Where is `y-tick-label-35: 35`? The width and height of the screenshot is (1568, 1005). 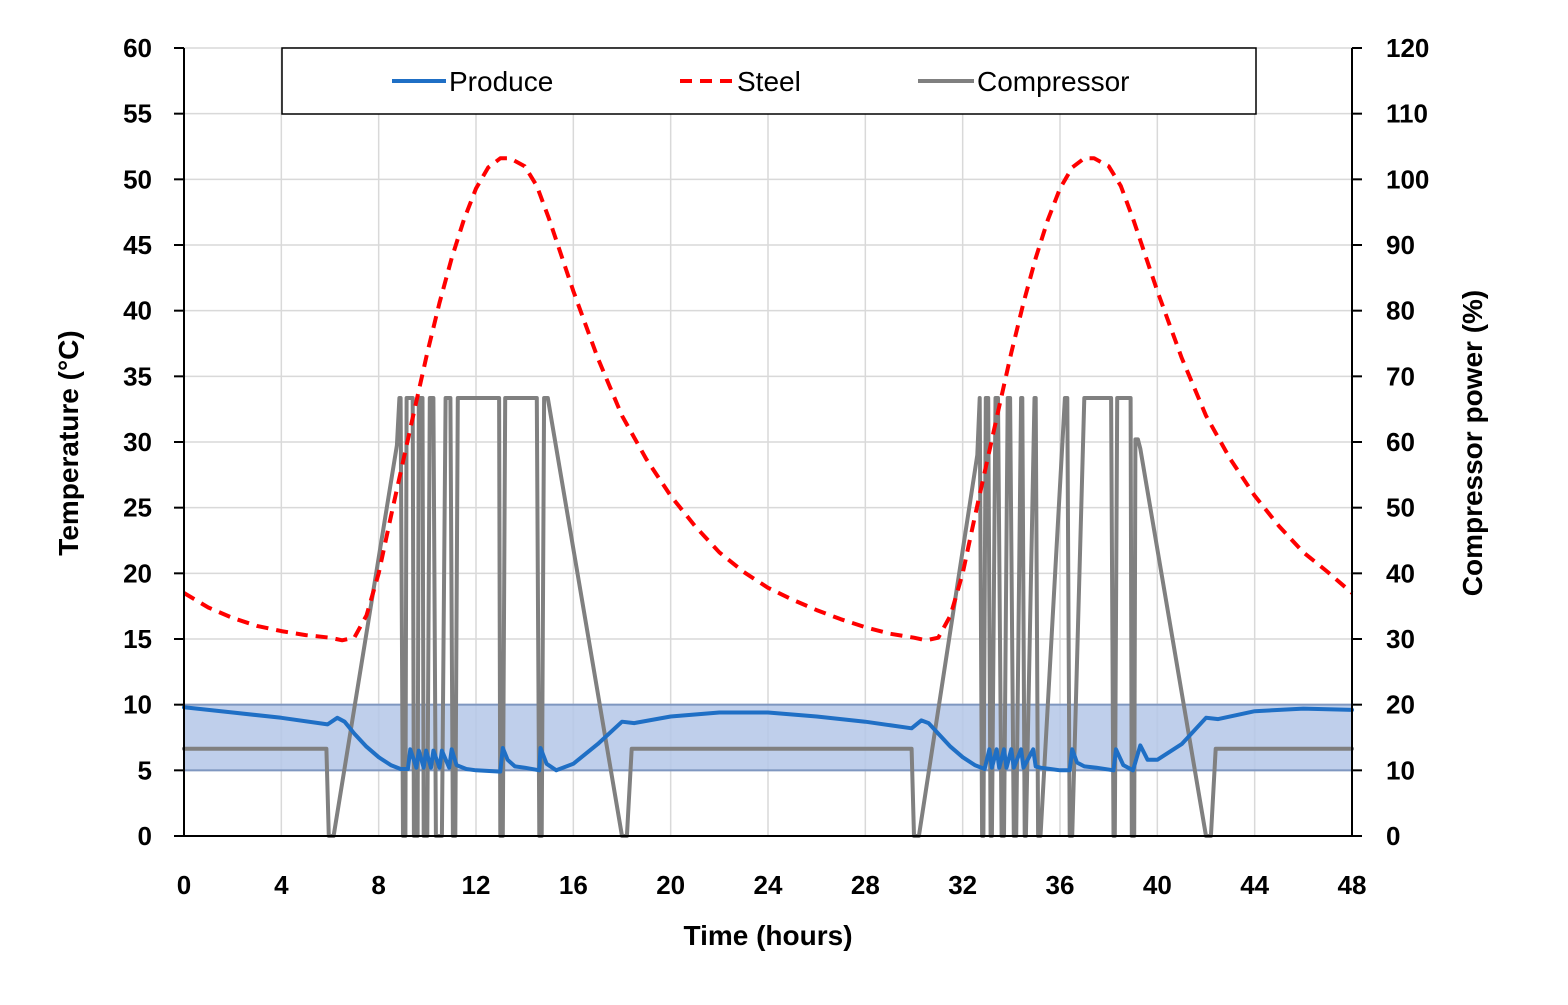 y-tick-label-35: 35 is located at coordinates (137, 376).